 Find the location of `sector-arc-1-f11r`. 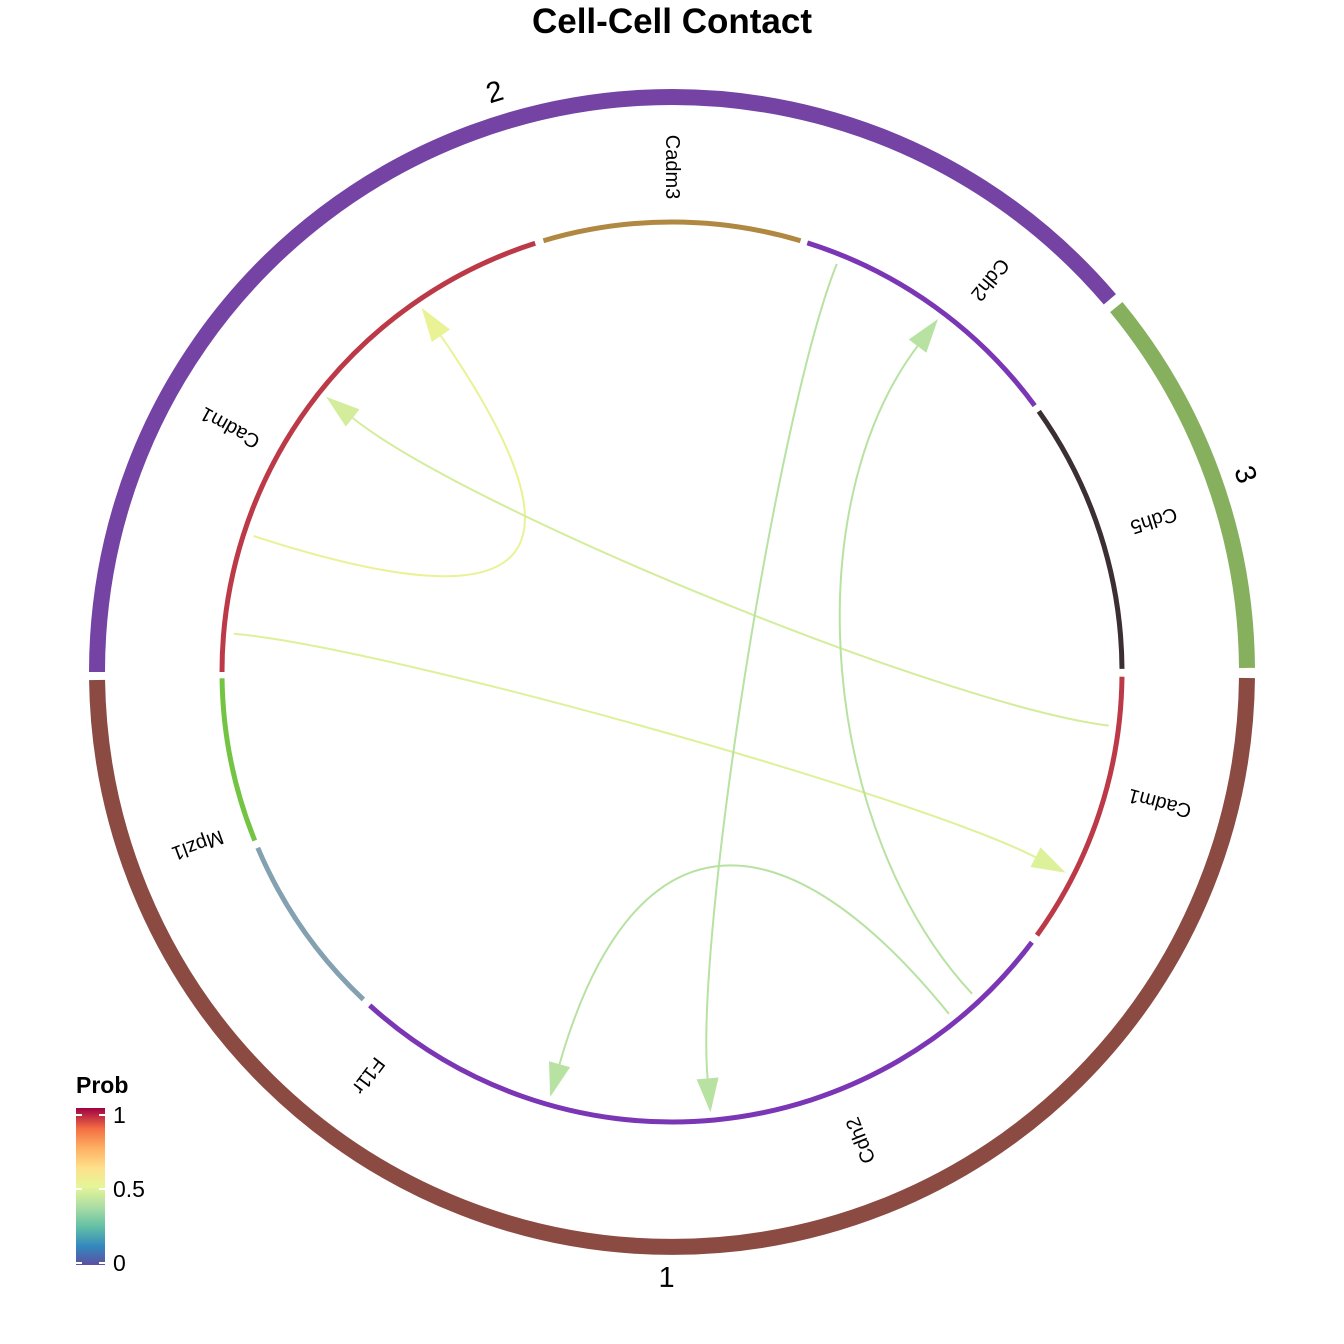

sector-arc-1-f11r is located at coordinates (310, 924).